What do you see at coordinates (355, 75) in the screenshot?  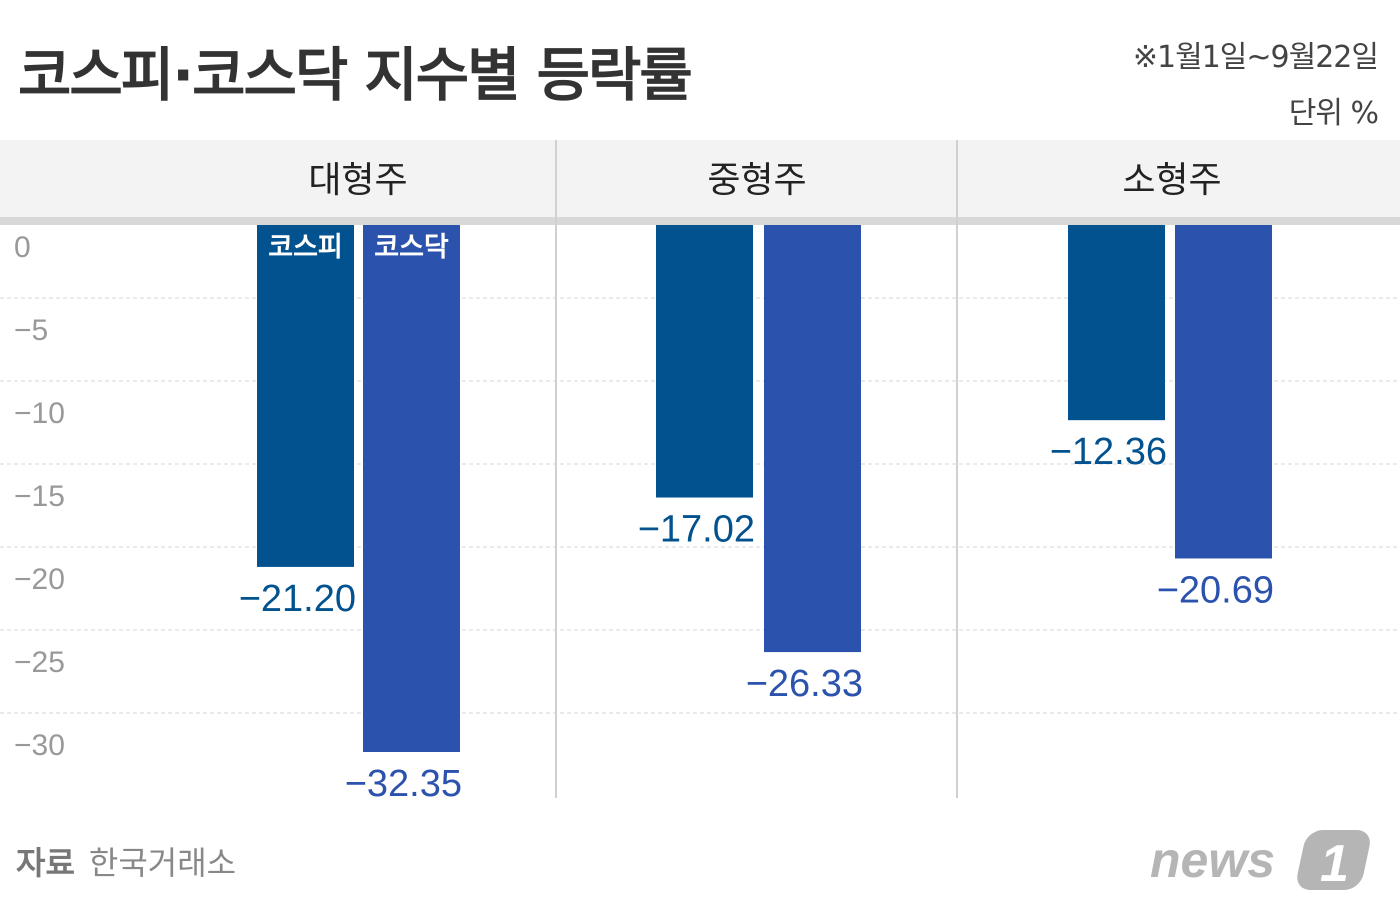 I see `chart-title: 코스피·코스닥 지수별 등락률` at bounding box center [355, 75].